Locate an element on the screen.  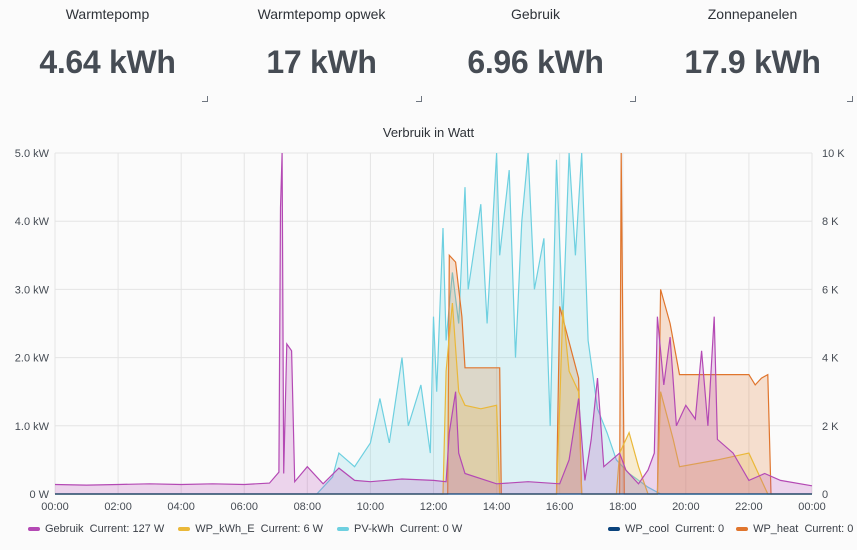
x-tick-label: 02:00 is located at coordinates (118, 507).